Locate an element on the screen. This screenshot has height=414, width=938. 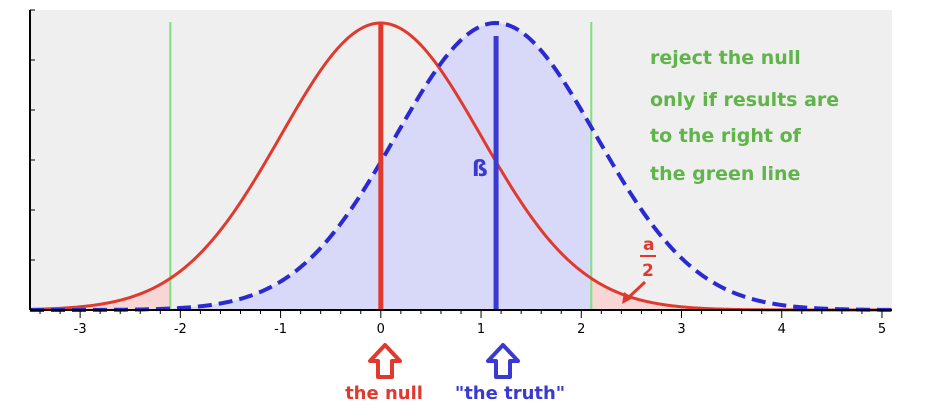
rule-line-4: the green line is located at coordinates (725, 174).